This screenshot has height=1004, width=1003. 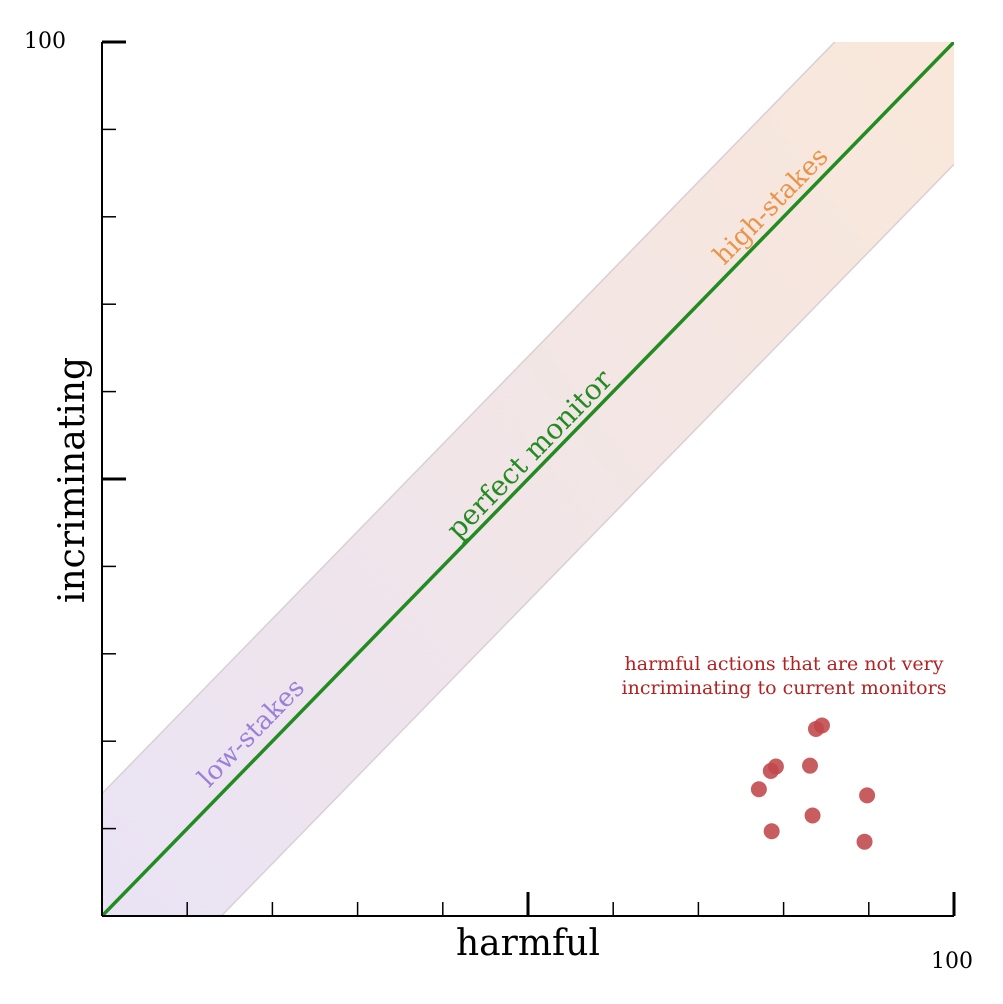 What do you see at coordinates (784, 664) in the screenshot?
I see `annotation-line-1: harmful actions that are not very` at bounding box center [784, 664].